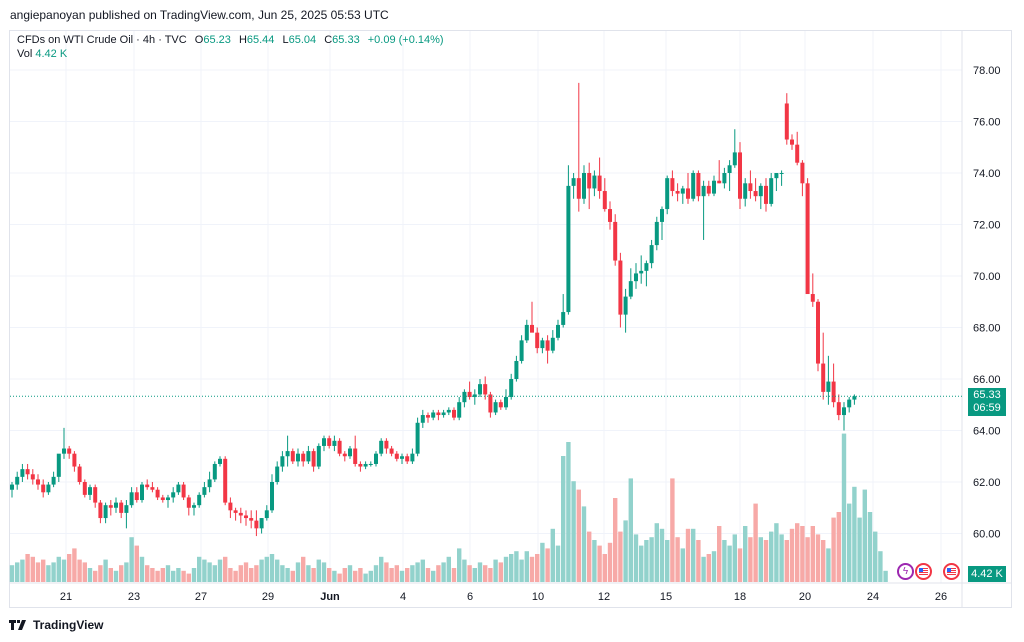  I want to click on x-tick-label: 12, so click(604, 597).